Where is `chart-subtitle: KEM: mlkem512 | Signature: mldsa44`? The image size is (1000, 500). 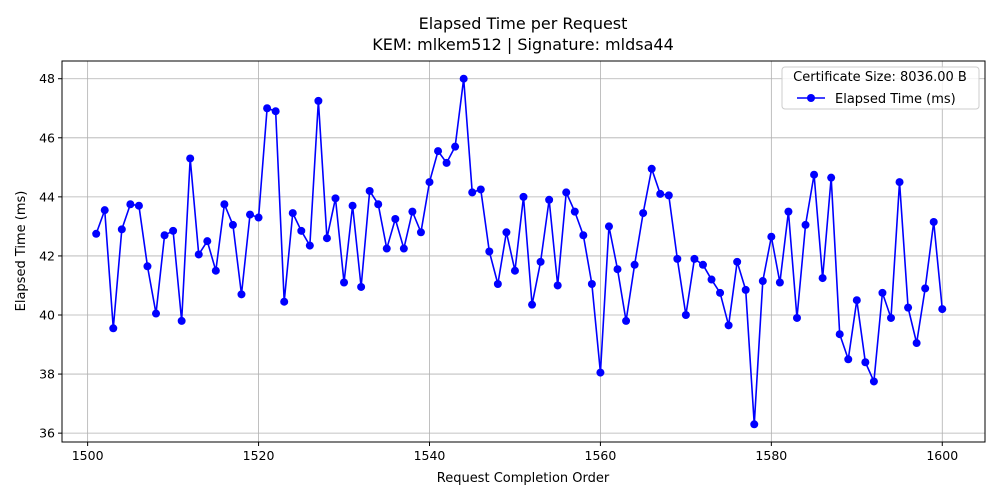 chart-subtitle: KEM: mlkem512 | Signature: mldsa44 is located at coordinates (523, 44).